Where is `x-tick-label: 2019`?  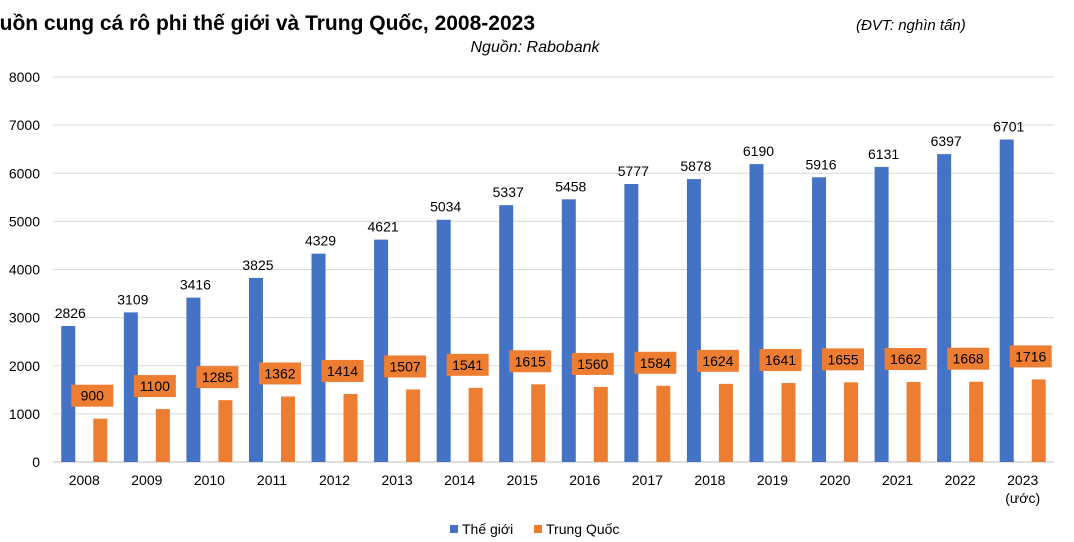 x-tick-label: 2019 is located at coordinates (772, 480).